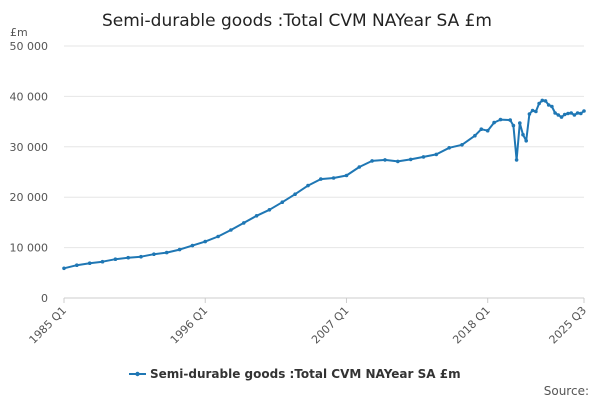  What do you see at coordinates (29, 147) in the screenshot?
I see `y-tick-label: 30 000` at bounding box center [29, 147].